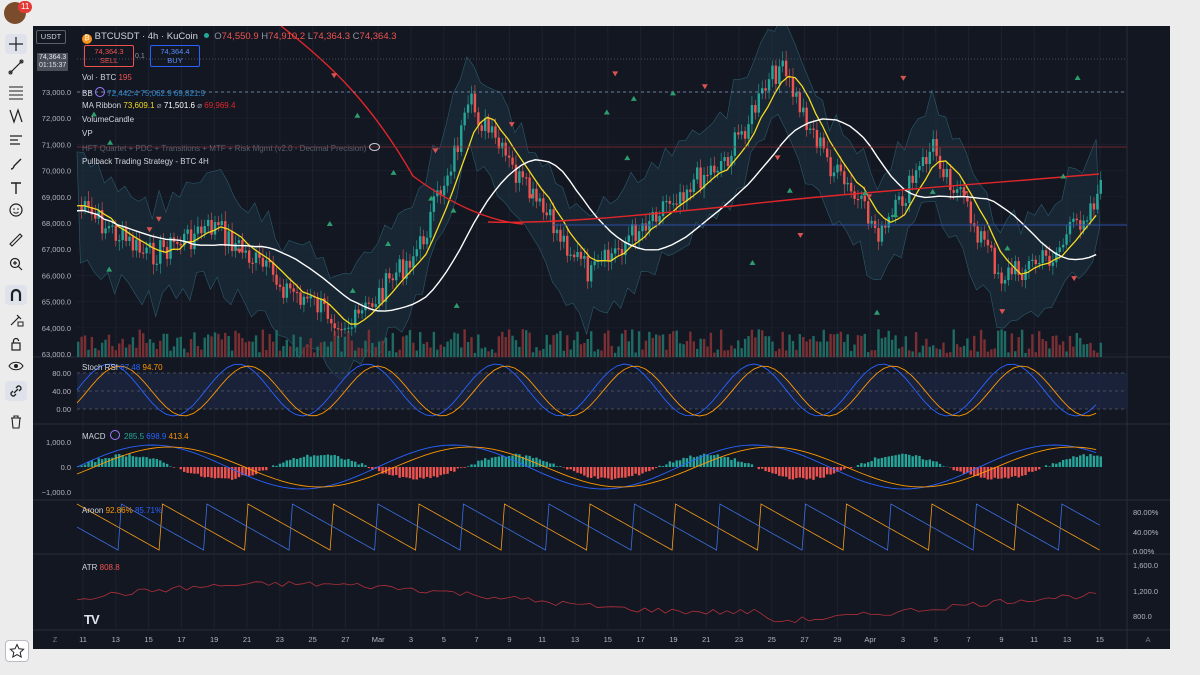 Image resolution: width=1200 pixels, height=675 pixels. I want to click on buy-button: 74,364.4 BUY, so click(175, 56).